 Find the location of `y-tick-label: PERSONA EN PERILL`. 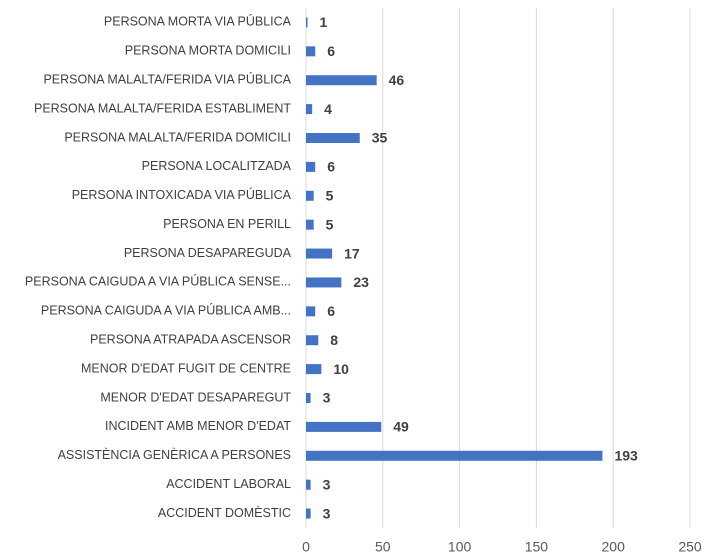

y-tick-label: PERSONA EN PERILL is located at coordinates (227, 224).